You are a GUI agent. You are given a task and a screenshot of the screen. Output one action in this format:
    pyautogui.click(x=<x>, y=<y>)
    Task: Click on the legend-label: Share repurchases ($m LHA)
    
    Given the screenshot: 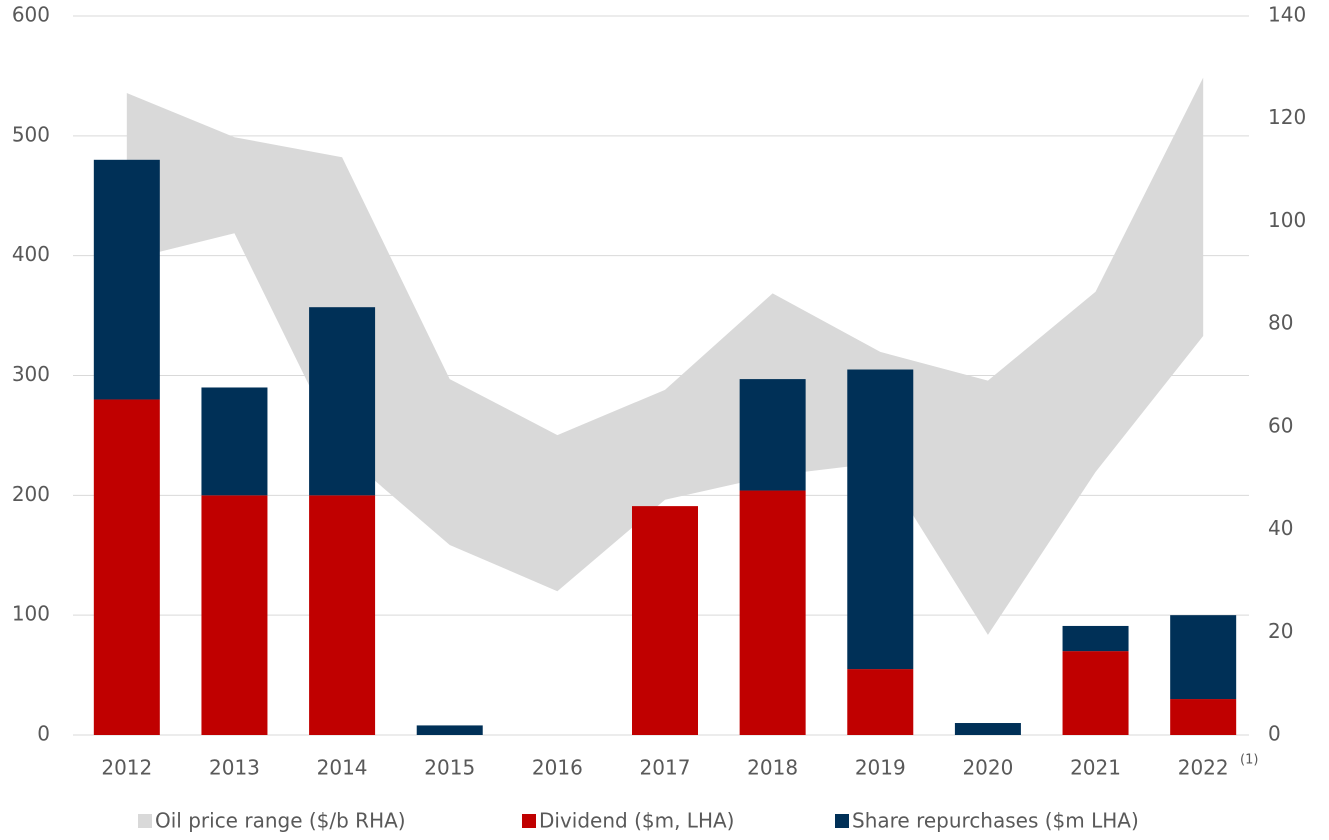 What is the action you would take?
    pyautogui.click(x=995, y=821)
    